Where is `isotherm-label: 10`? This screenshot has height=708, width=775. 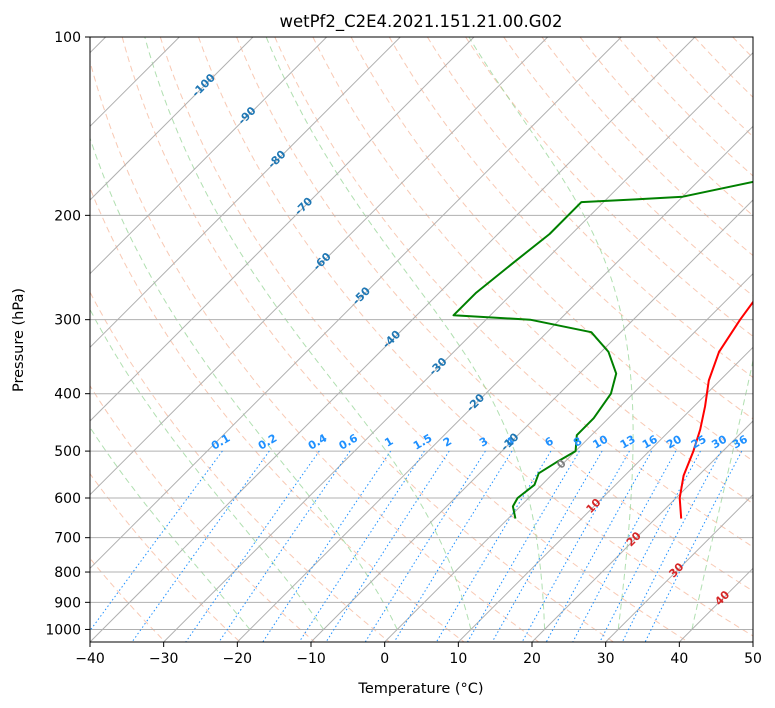
isotherm-label: 10 is located at coordinates (594, 506).